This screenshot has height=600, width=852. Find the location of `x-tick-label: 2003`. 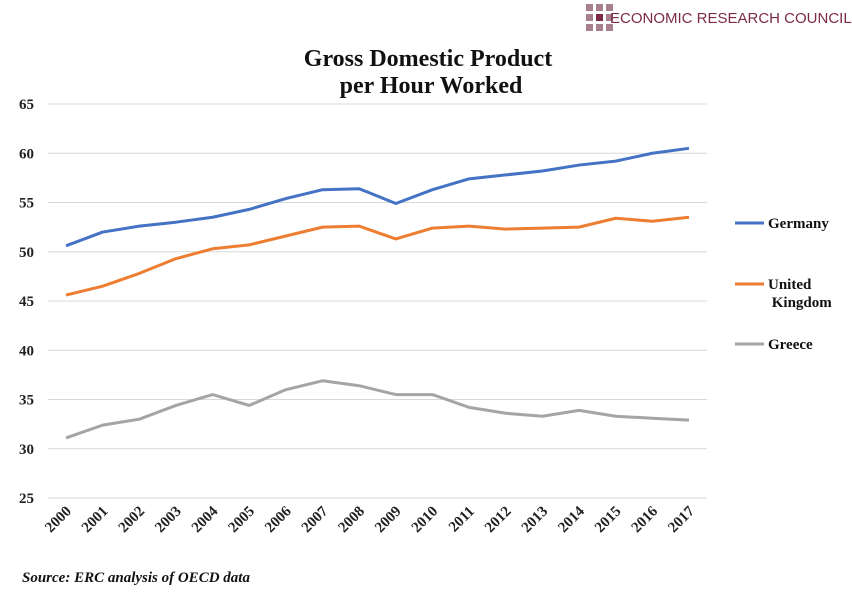

x-tick-label: 2003 is located at coordinates (168, 520).